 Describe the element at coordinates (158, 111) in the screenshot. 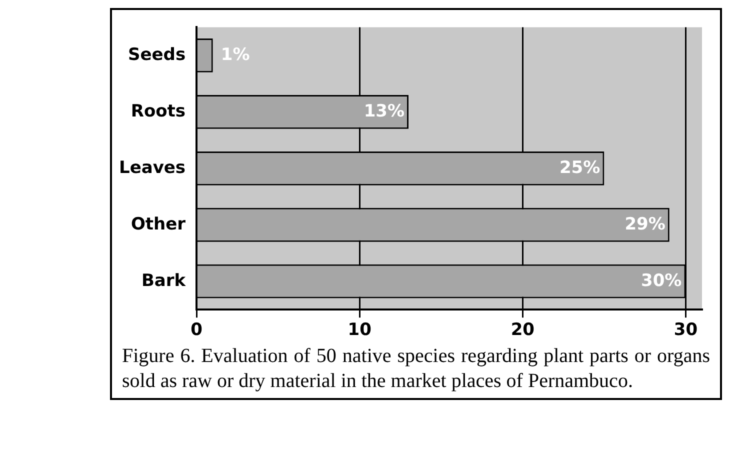

I see `y-tick-label: Roots` at that location.